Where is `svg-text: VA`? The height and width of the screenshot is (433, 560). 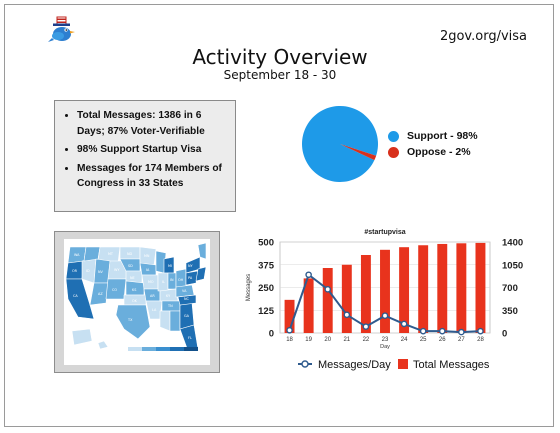
svg-text: VA is located at coordinates (184, 291).